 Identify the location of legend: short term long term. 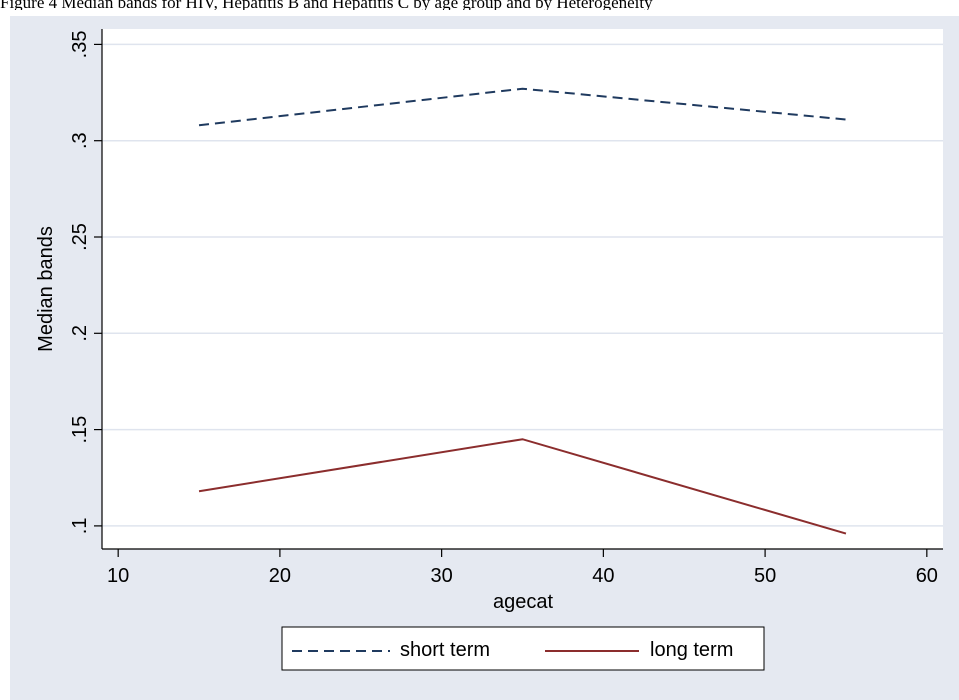
(523, 648).